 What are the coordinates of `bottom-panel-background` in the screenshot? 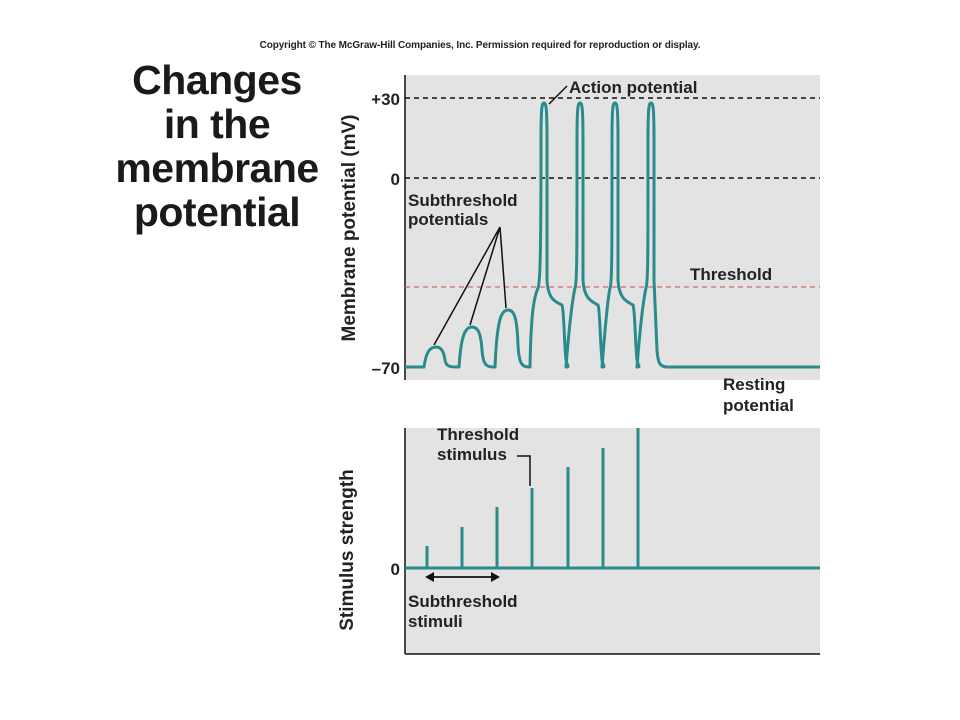 It's located at (612, 541).